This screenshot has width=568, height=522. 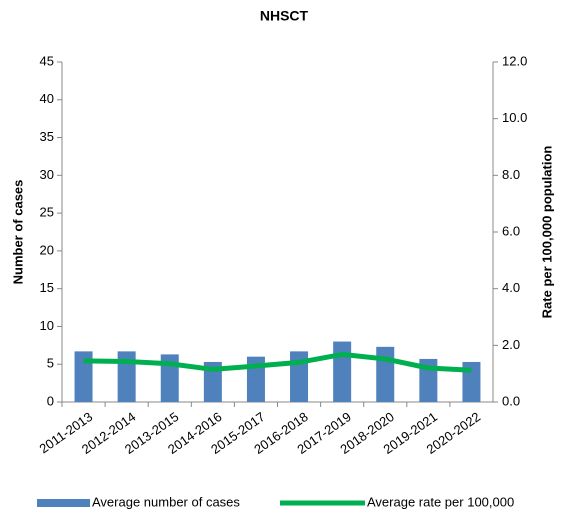 What do you see at coordinates (47, 212) in the screenshot?
I see `y-tick-label: 25` at bounding box center [47, 212].